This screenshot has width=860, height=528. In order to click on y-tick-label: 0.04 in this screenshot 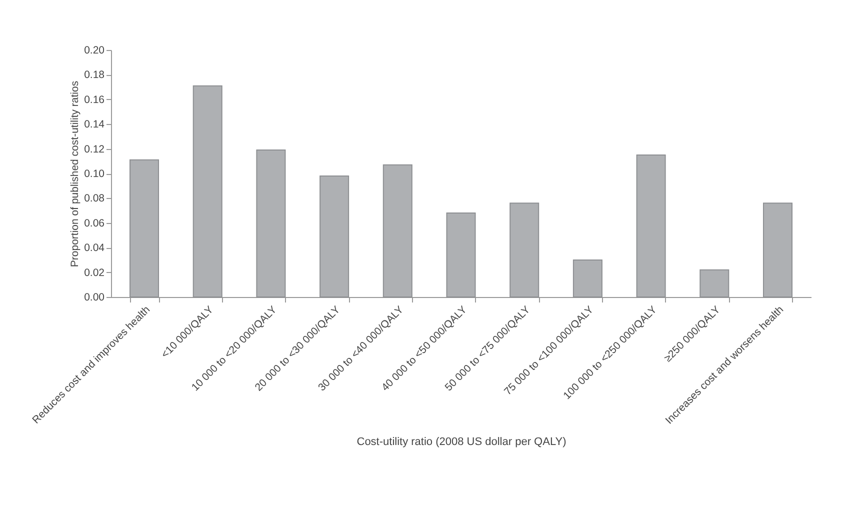, I will do `click(94, 248)`.